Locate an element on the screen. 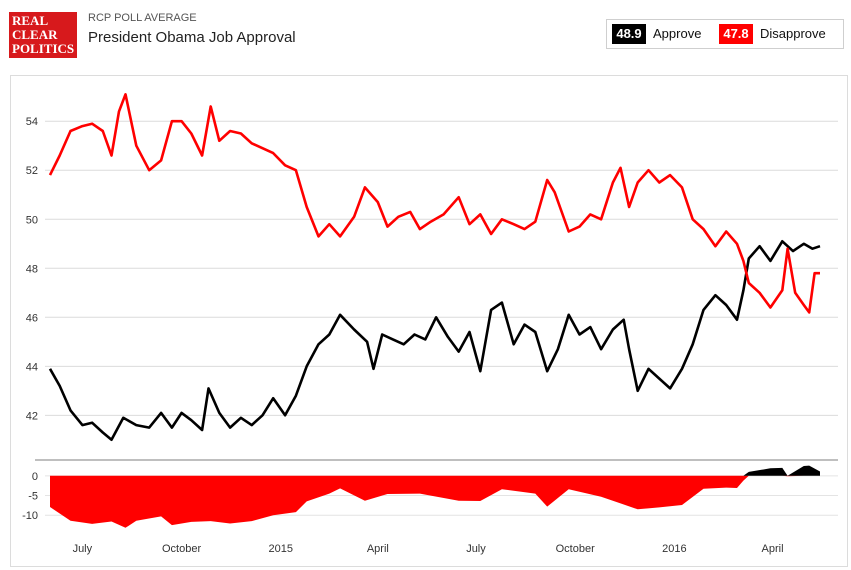 The width and height of the screenshot is (851, 570). spread-y-tick-label--10: -10 is located at coordinates (30, 516).